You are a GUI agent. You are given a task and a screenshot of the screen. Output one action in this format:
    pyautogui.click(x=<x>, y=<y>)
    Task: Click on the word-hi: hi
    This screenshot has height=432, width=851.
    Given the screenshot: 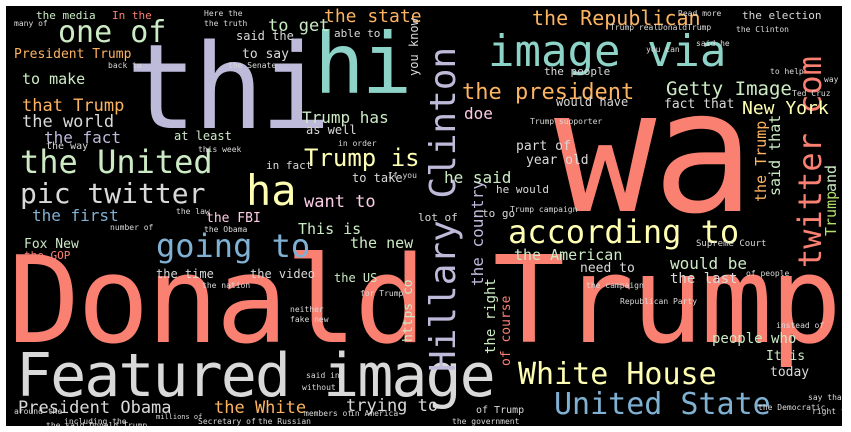 What is the action you would take?
    pyautogui.click(x=363, y=64)
    